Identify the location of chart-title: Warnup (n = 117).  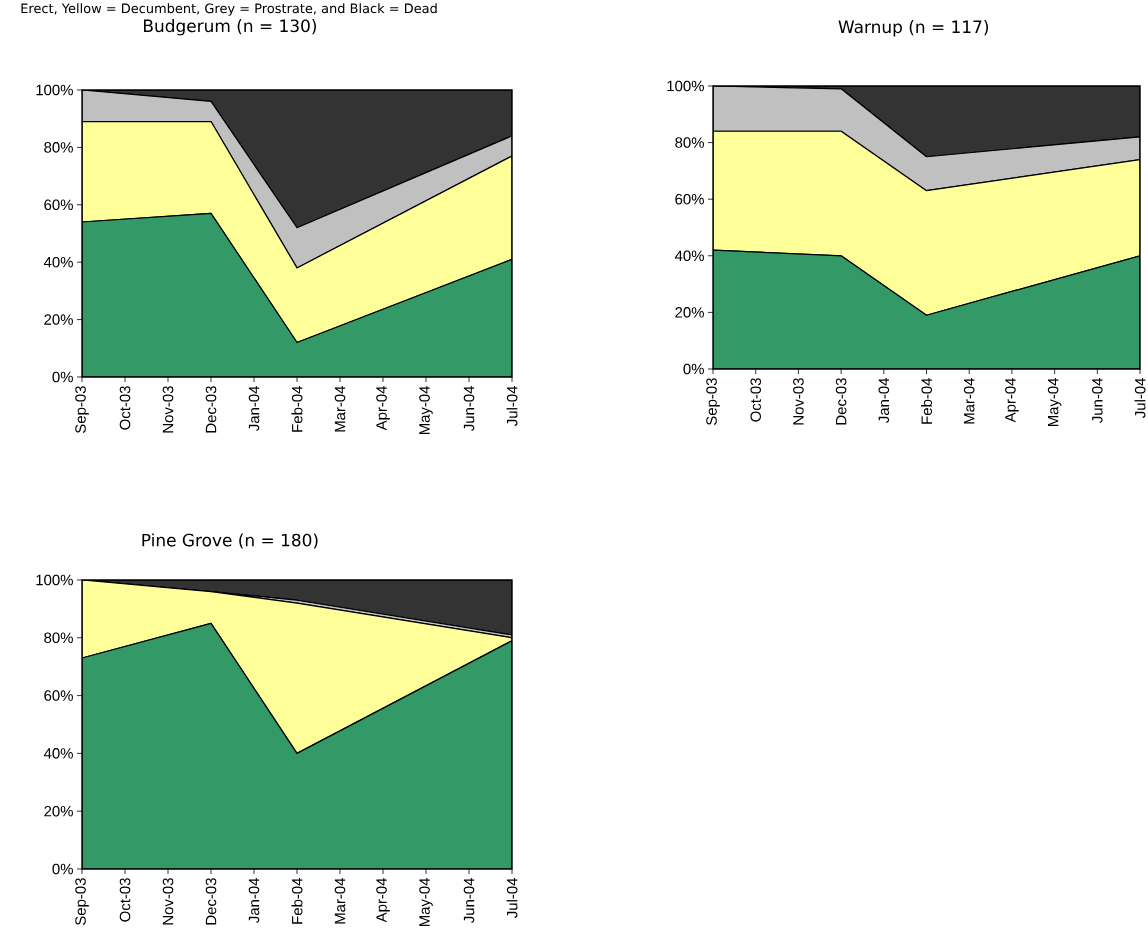
(913, 28).